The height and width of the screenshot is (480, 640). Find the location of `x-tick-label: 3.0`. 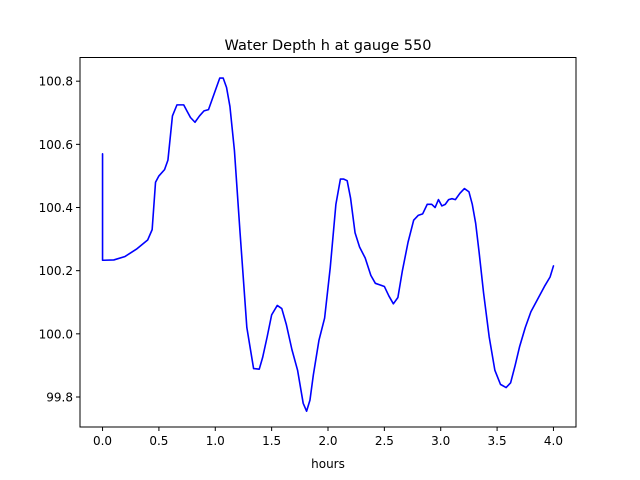

x-tick-label: 3.0 is located at coordinates (440, 441).